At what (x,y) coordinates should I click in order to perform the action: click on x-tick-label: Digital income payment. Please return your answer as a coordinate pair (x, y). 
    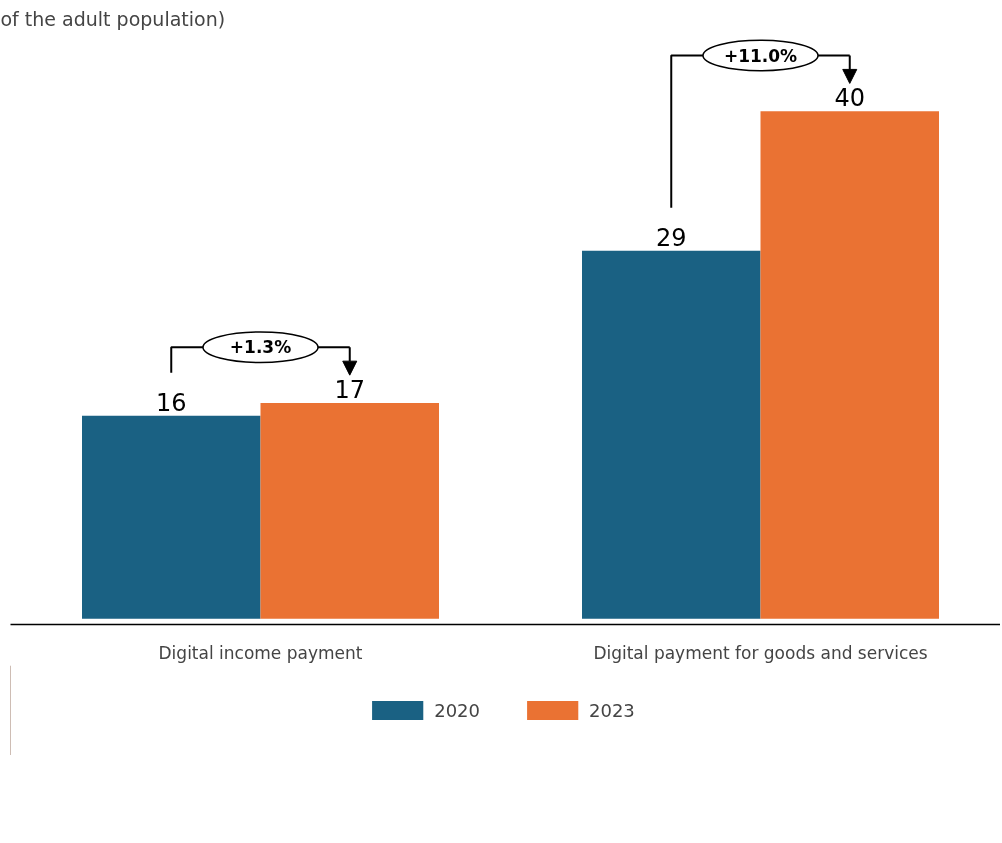
    Looking at the image, I should click on (260, 652).